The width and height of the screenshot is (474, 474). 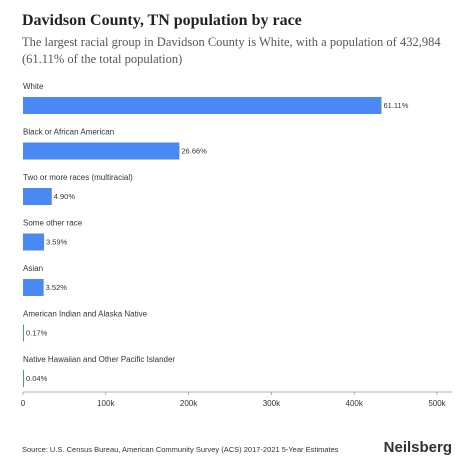 What do you see at coordinates (57, 241) in the screenshot?
I see `value-label: 3.59%` at bounding box center [57, 241].